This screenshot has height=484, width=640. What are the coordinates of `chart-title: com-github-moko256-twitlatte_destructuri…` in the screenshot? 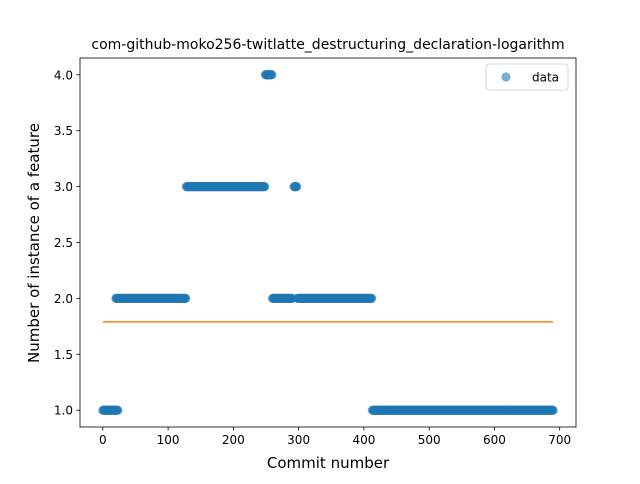 It's located at (327, 45).